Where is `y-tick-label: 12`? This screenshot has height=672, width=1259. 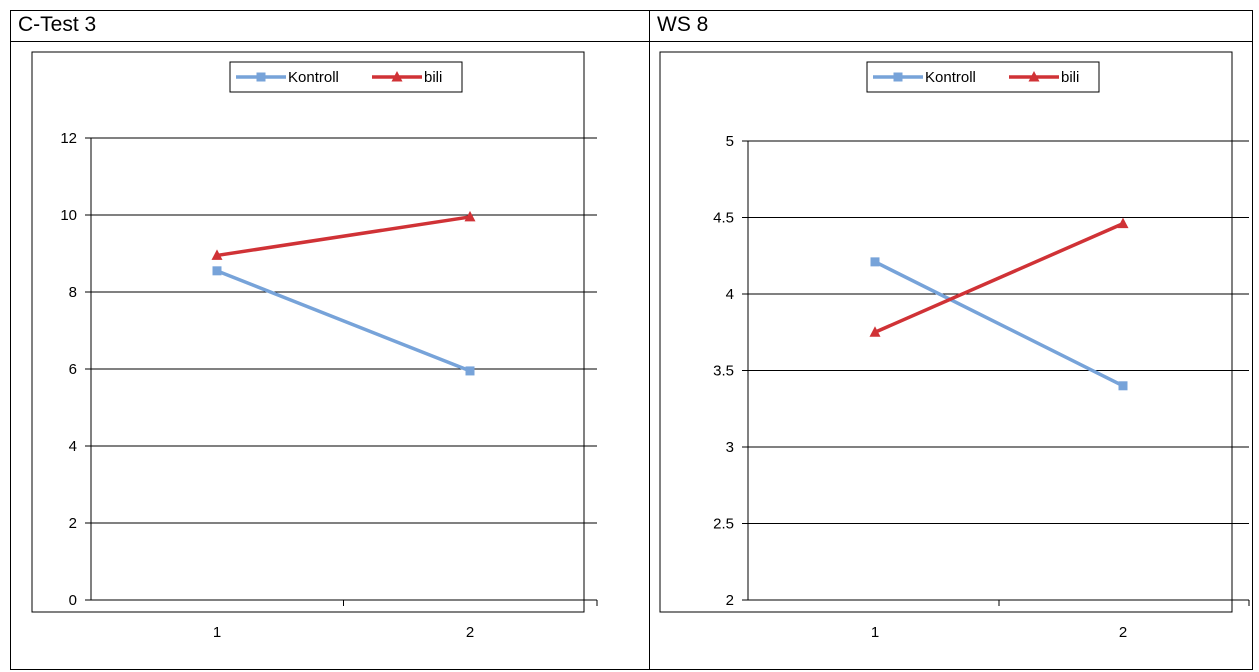 y-tick-label: 12 is located at coordinates (68, 138).